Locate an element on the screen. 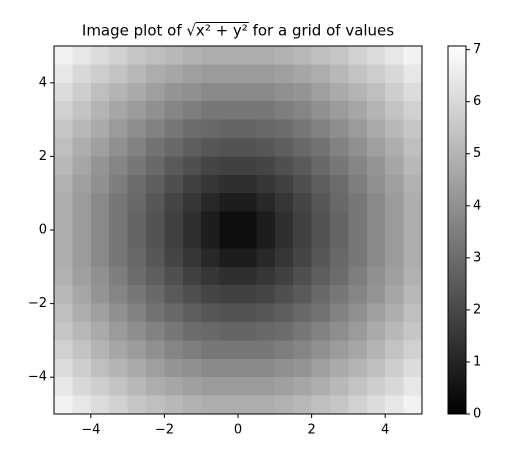 The width and height of the screenshot is (517, 454). x-tick-label: −2 is located at coordinates (164, 430).